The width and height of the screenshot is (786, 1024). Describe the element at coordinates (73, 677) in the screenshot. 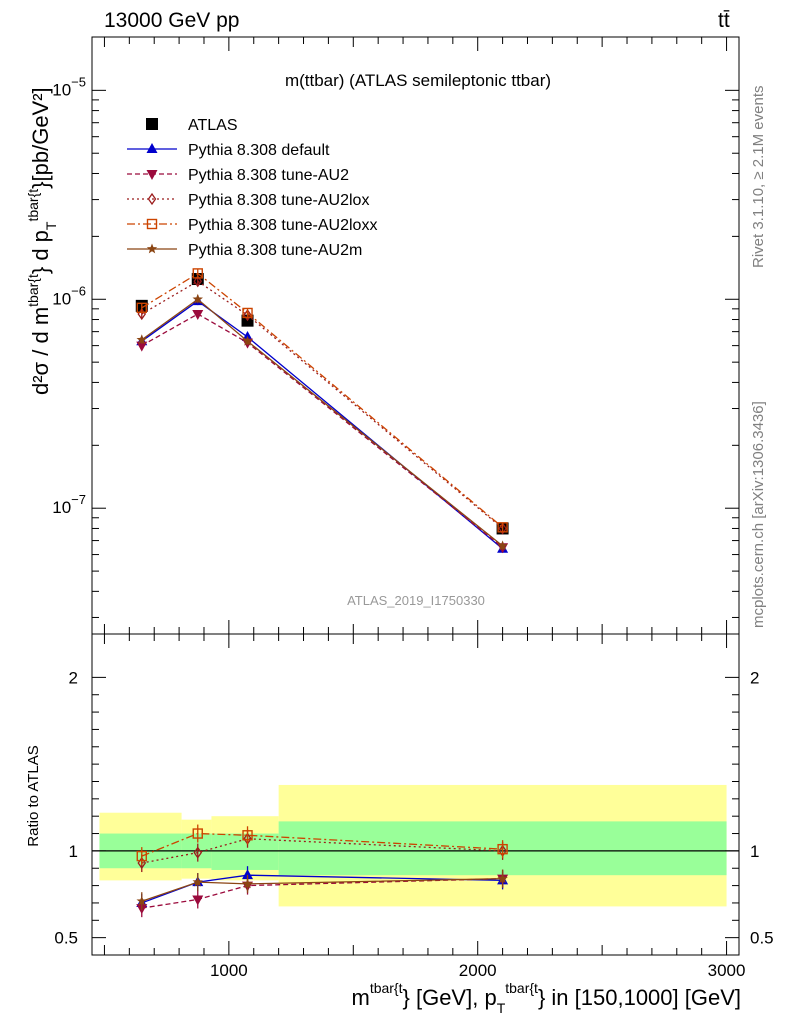

I see `ratio-y-tick-label: 2` at that location.